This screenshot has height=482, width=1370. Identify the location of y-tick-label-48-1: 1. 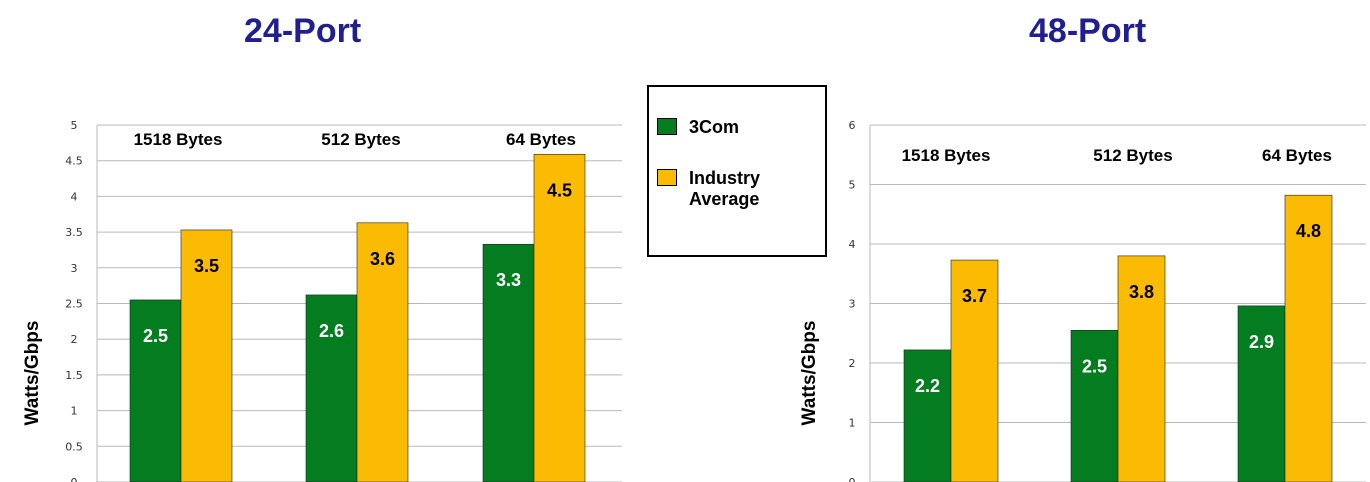
(852, 423).